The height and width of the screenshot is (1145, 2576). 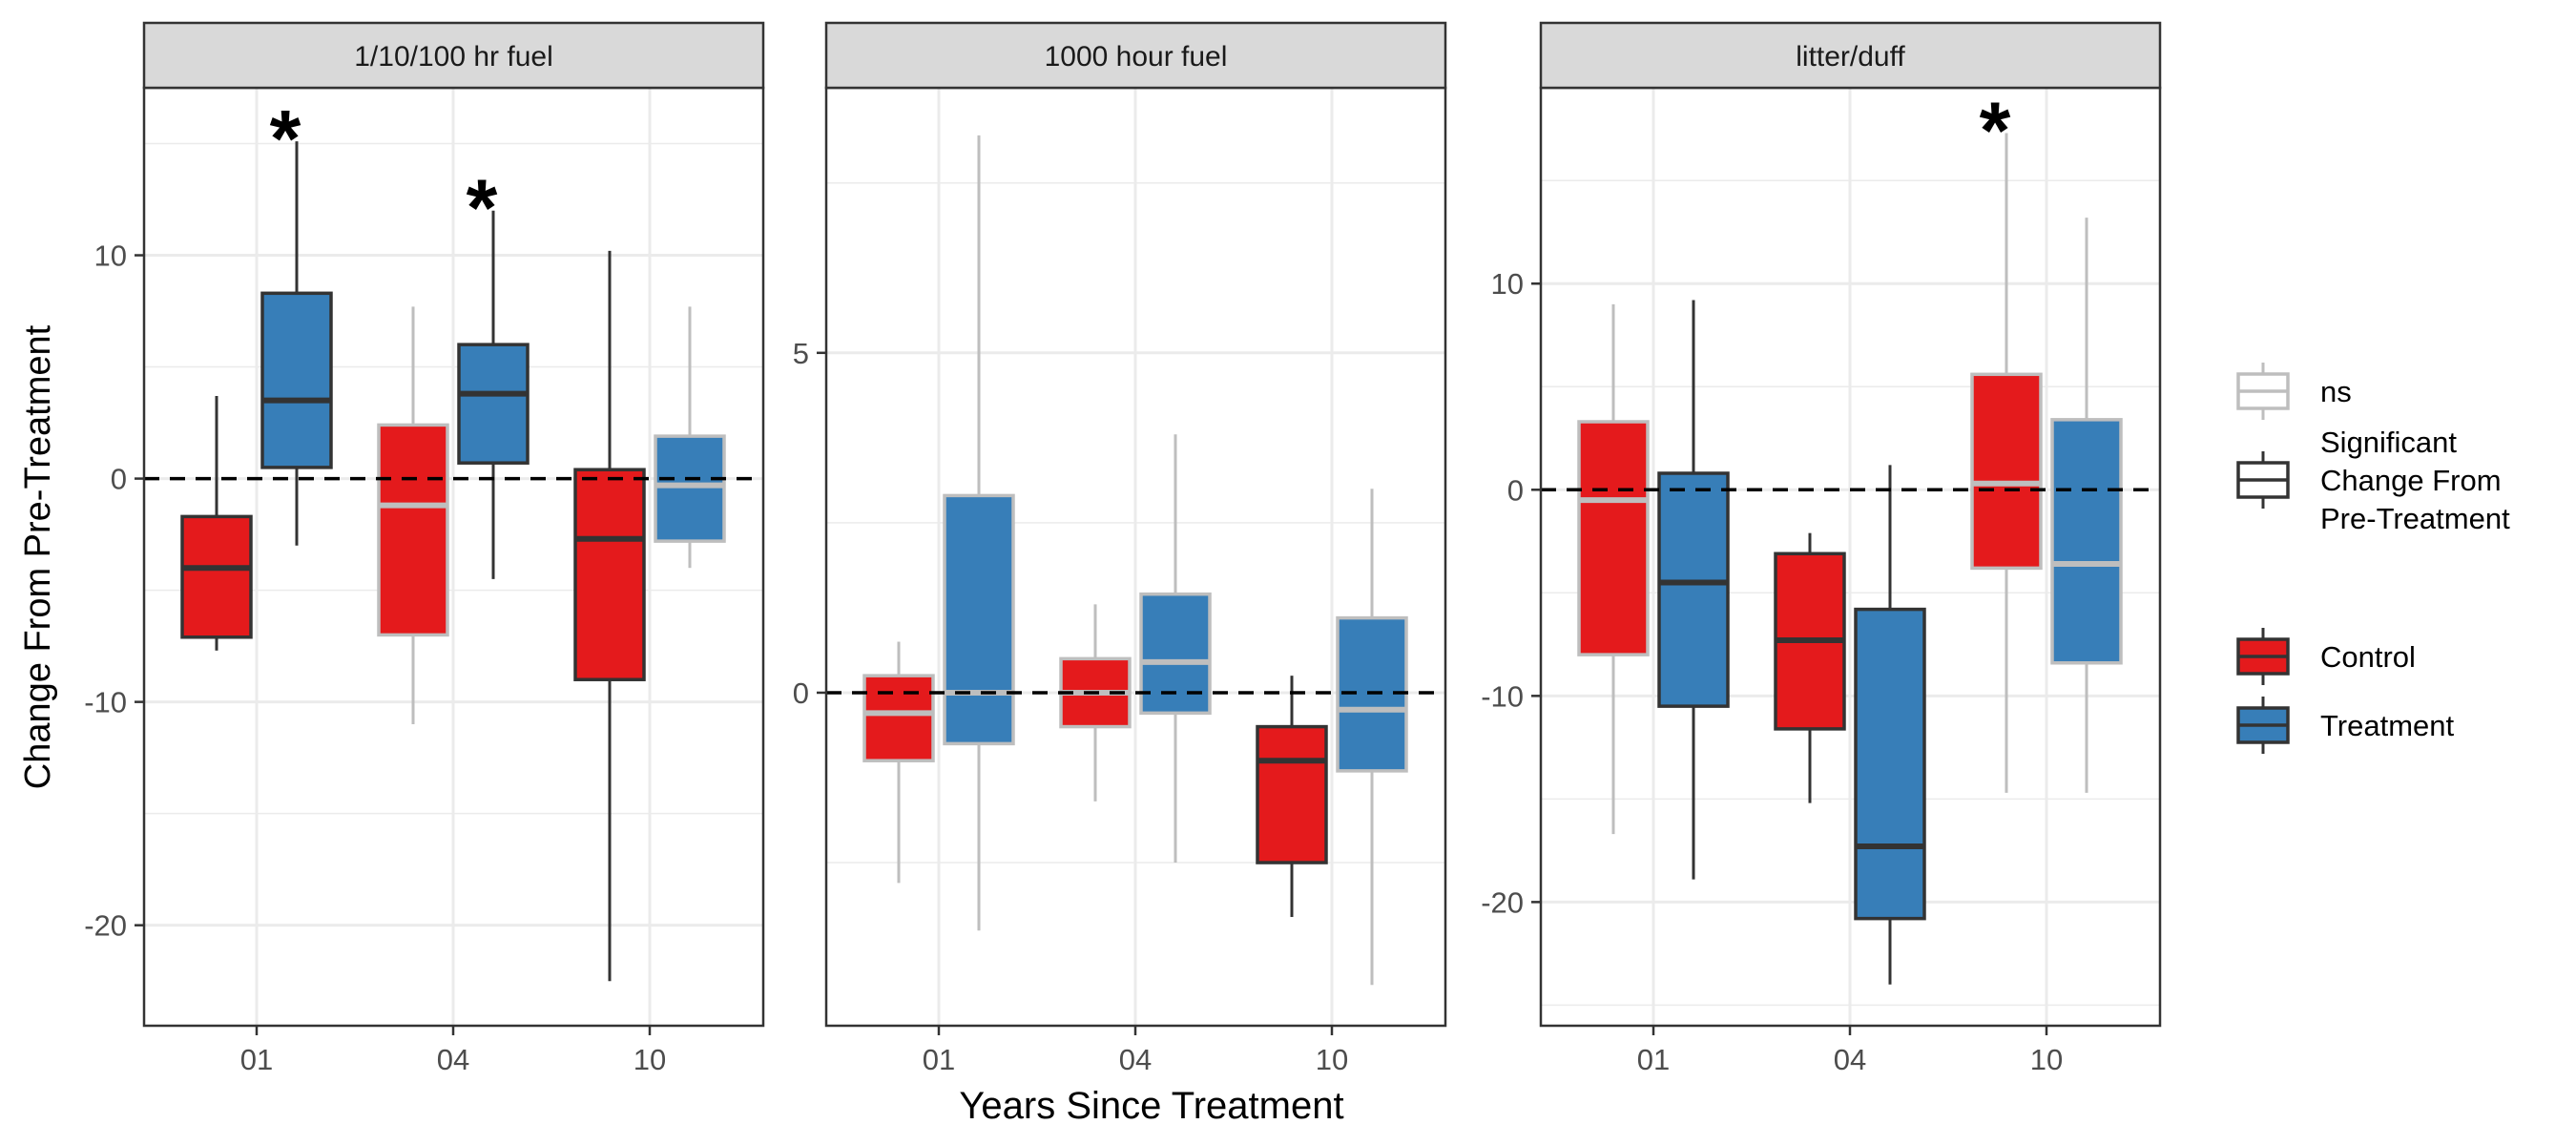 I want to click on legend-label-sig: Change From, so click(x=2411, y=481).